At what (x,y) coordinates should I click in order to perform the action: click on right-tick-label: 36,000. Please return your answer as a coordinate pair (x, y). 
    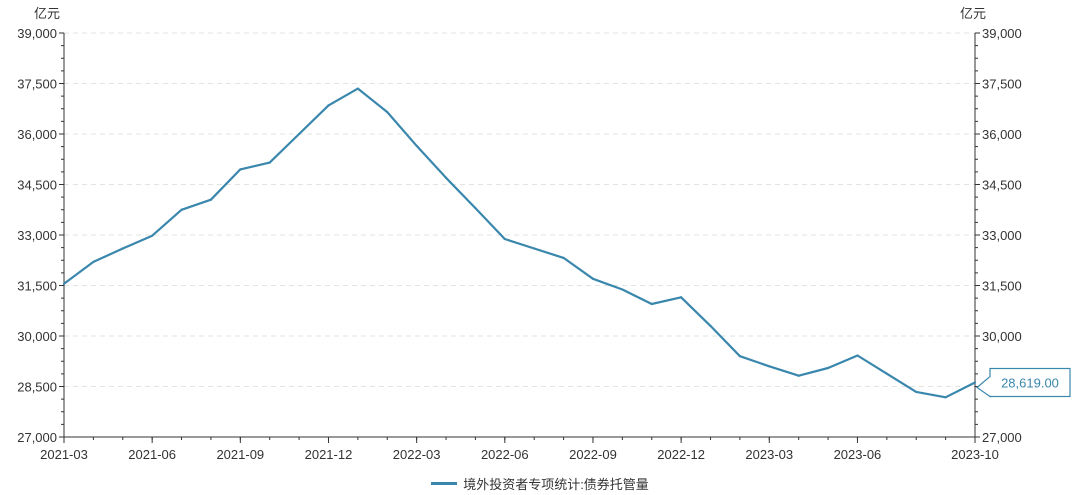
    Looking at the image, I should click on (1002, 134).